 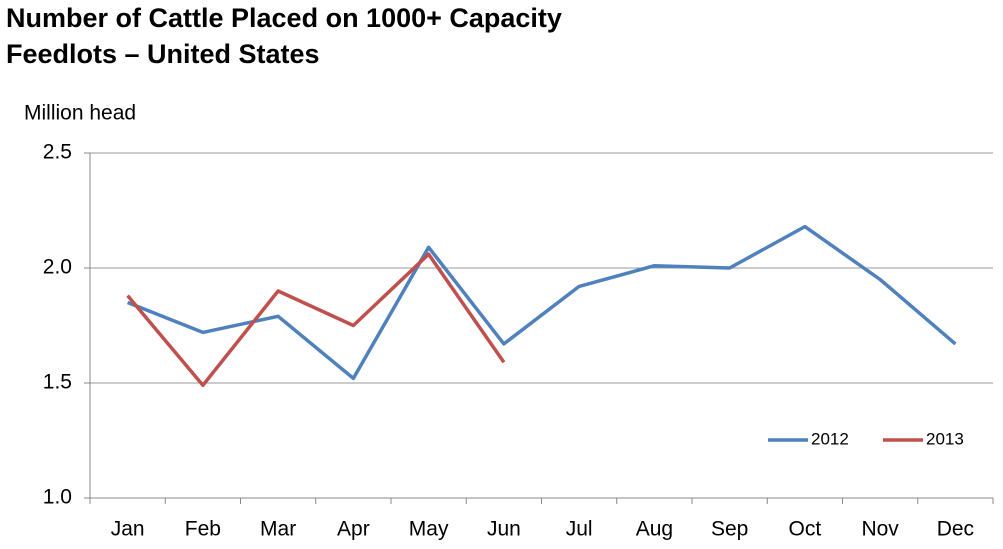 What do you see at coordinates (830, 438) in the screenshot?
I see `legend-label: 2012` at bounding box center [830, 438].